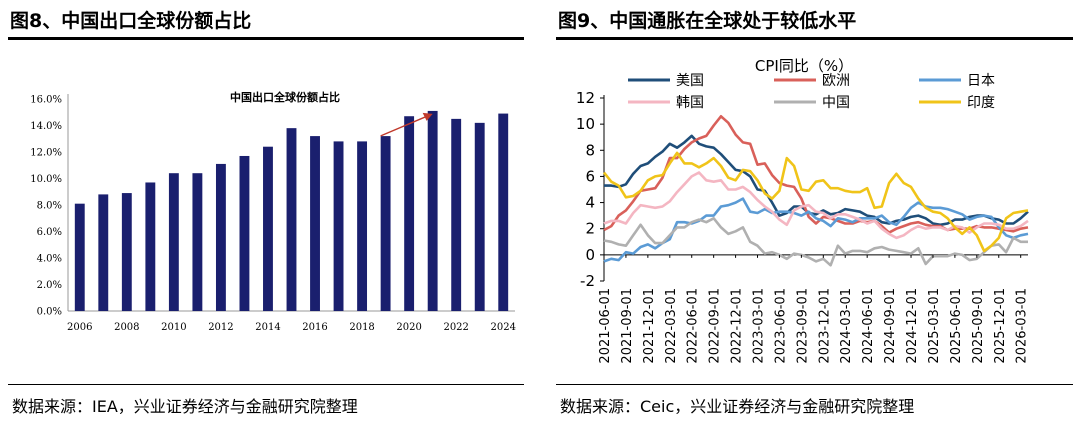  What do you see at coordinates (362, 226) in the screenshot?
I see `bar-2018` at bounding box center [362, 226].